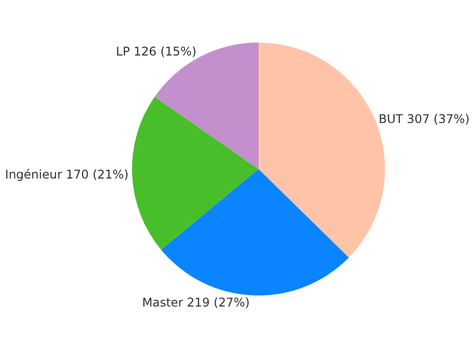 The width and height of the screenshot is (475, 340). What do you see at coordinates (156, 51) in the screenshot?
I see `slice-label: LP 126 (15%)` at bounding box center [156, 51].